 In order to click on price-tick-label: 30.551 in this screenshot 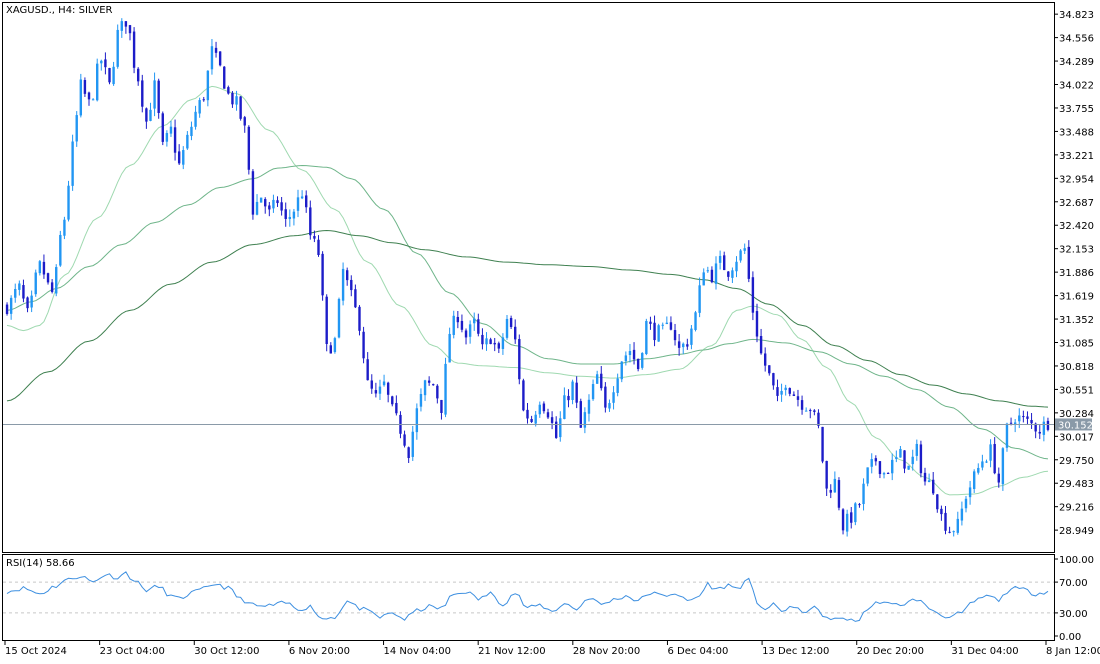, I will do `click(1076, 390)`.